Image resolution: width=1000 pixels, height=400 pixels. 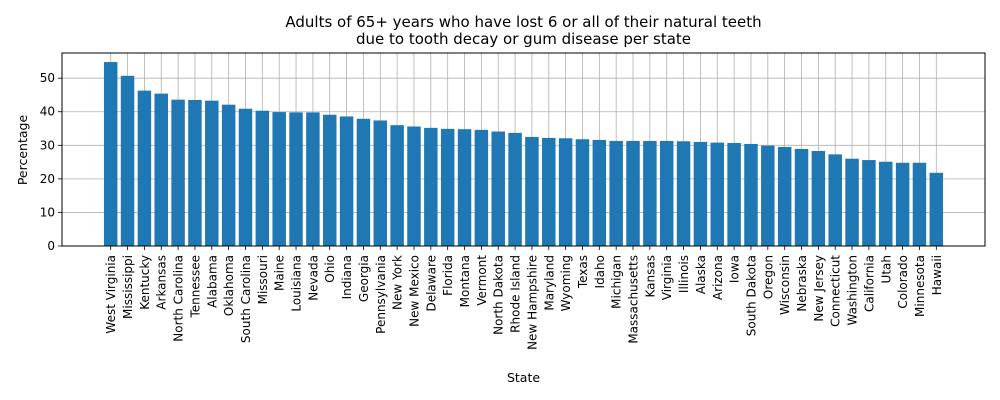 What do you see at coordinates (347, 277) in the screenshot?
I see `x-tick-label: Indiana` at bounding box center [347, 277].